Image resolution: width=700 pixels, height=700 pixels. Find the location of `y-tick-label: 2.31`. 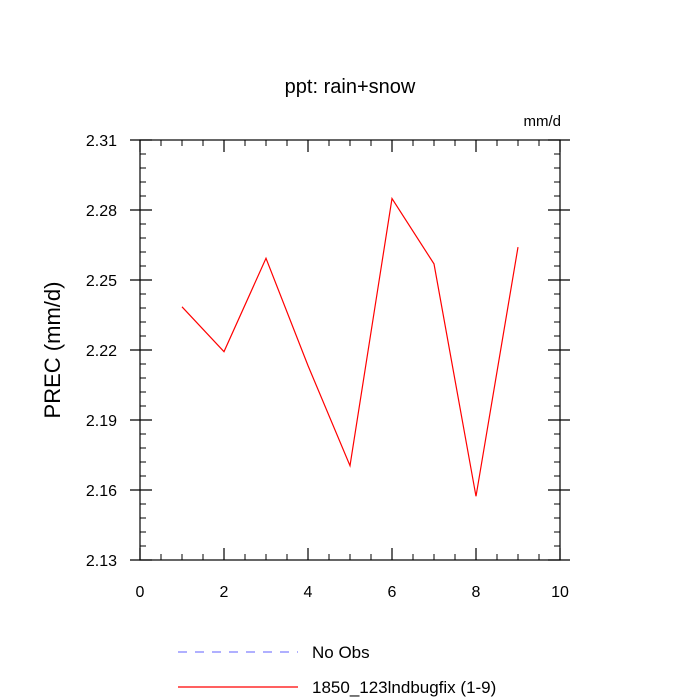

y-tick-label: 2.31 is located at coordinates (101, 141).